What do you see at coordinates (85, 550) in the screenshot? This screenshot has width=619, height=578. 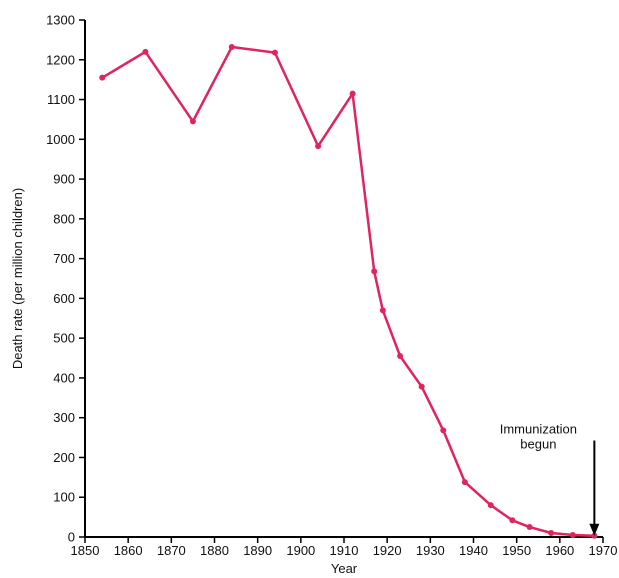 I see `x-tick-label: 1850` at bounding box center [85, 550].